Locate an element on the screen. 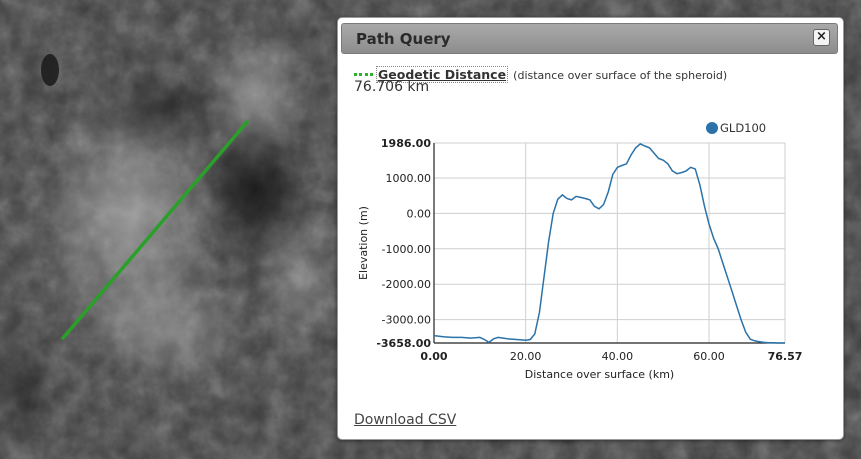  x-tick-label: 76.57 is located at coordinates (785, 356).